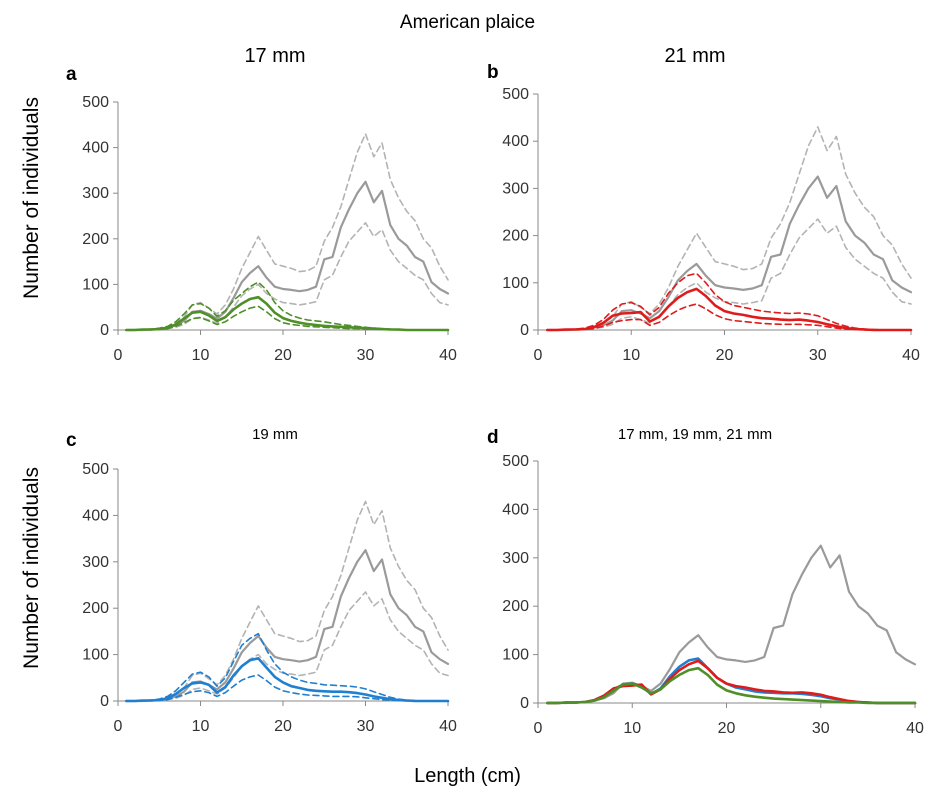 The height and width of the screenshot is (796, 935). I want to click on figure-title: American plaice, so click(467, 22).